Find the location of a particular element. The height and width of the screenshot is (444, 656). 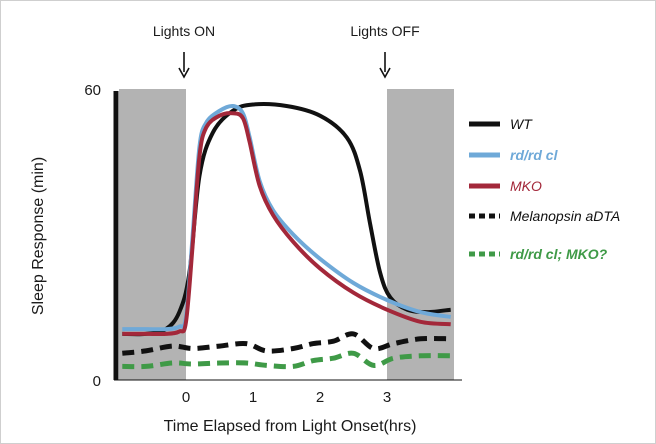

annotations: Lights ON Lights OFF is located at coordinates (286, 51).